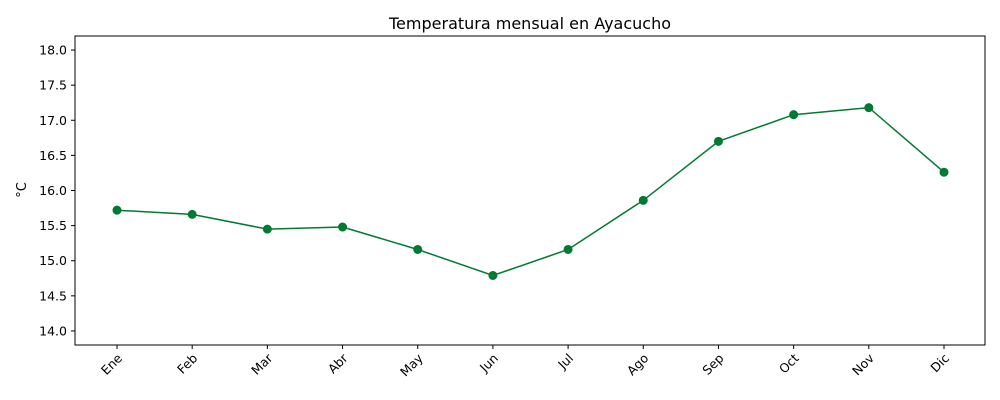  I want to click on y-tick-label: 14.5, so click(53, 295).